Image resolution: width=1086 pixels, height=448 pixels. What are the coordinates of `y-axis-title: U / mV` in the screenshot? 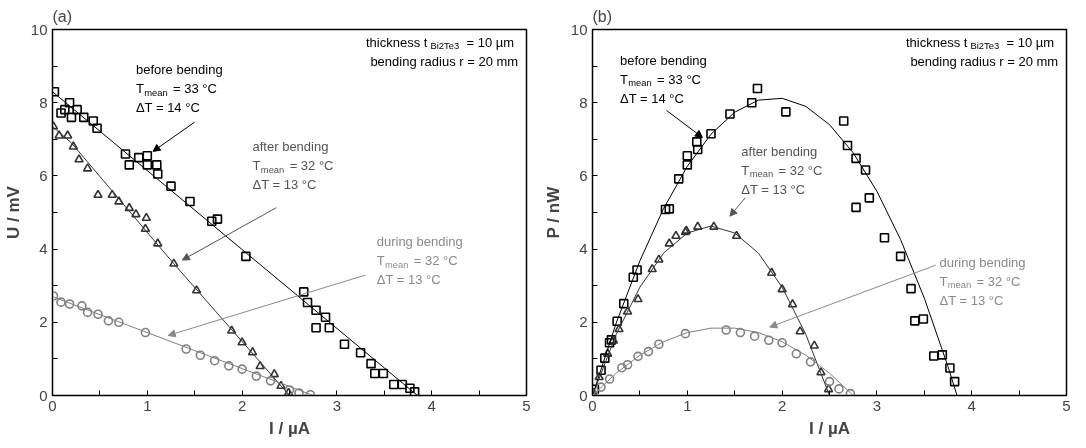 It's located at (13, 212).